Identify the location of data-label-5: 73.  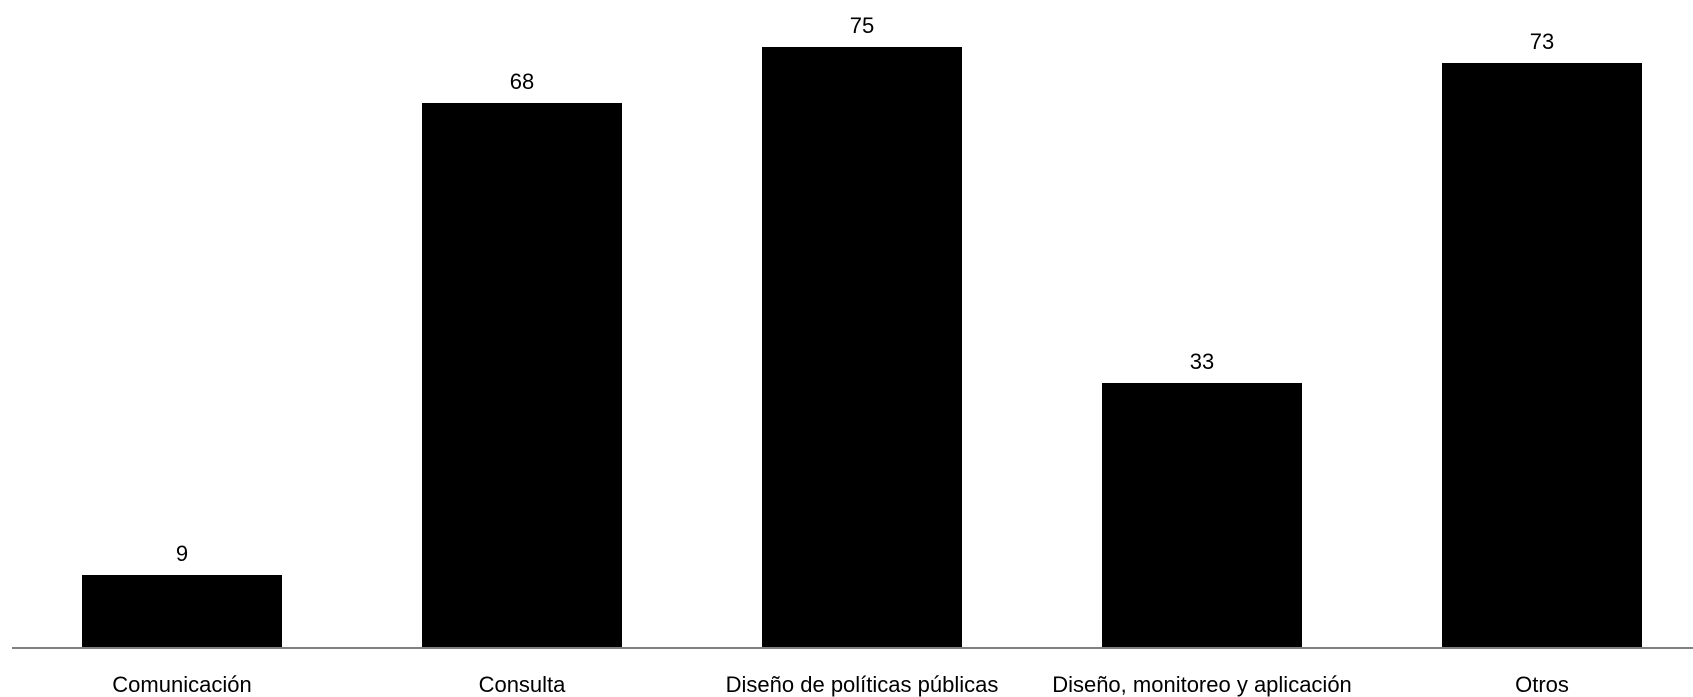
(1542, 41).